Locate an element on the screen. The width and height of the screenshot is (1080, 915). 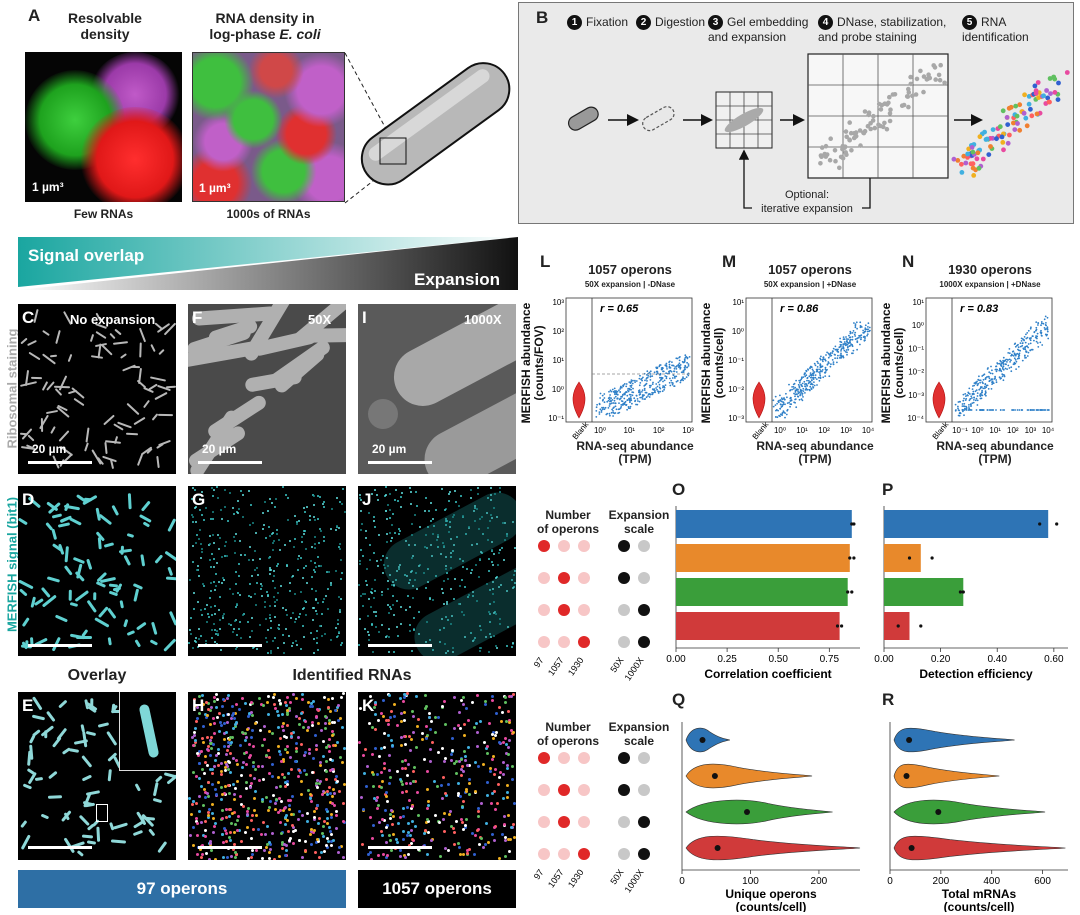
step-3-number: 3 is located at coordinates (715, 23).